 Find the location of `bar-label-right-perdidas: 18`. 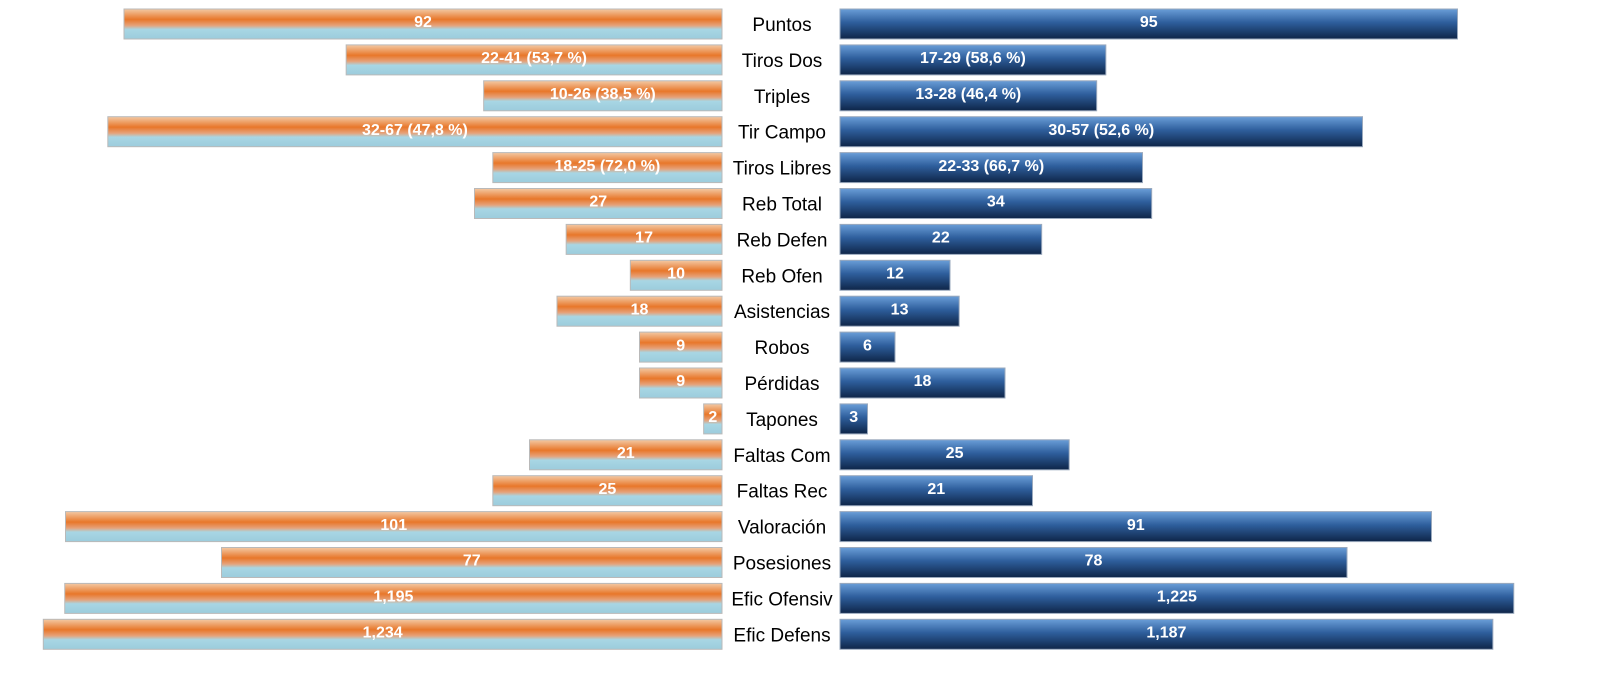

bar-label-right-perdidas: 18 is located at coordinates (923, 381).